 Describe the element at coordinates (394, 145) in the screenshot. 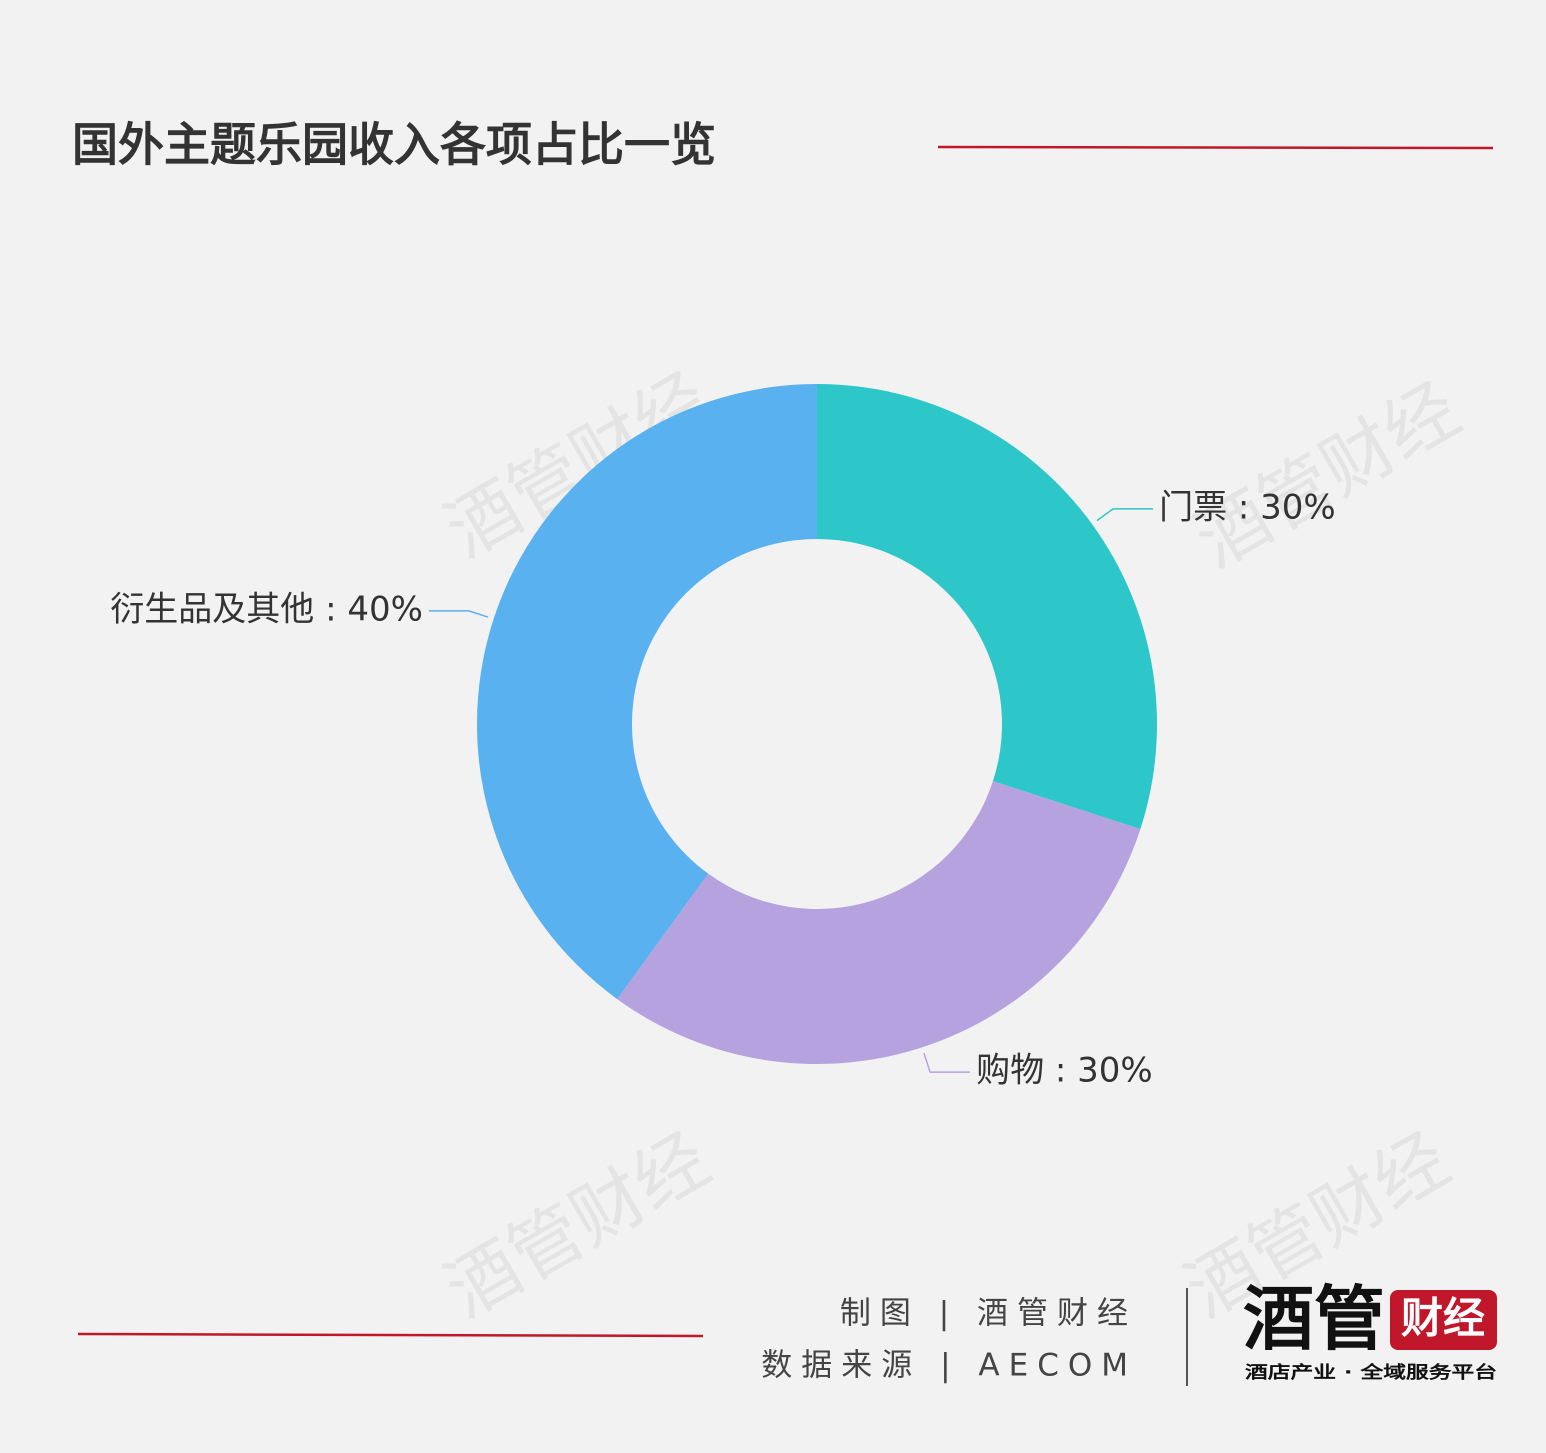

I see `chart-title: 国外主题乐园收入各项占比一览` at that location.